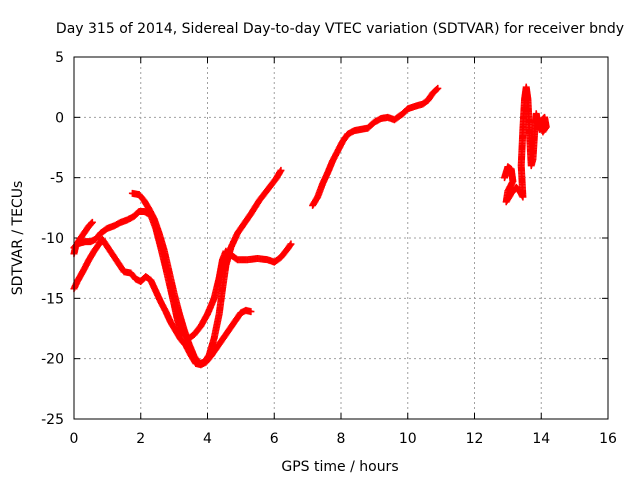 The image size is (640, 480). Describe the element at coordinates (408, 439) in the screenshot. I see `x-tick-label: 10` at that location.